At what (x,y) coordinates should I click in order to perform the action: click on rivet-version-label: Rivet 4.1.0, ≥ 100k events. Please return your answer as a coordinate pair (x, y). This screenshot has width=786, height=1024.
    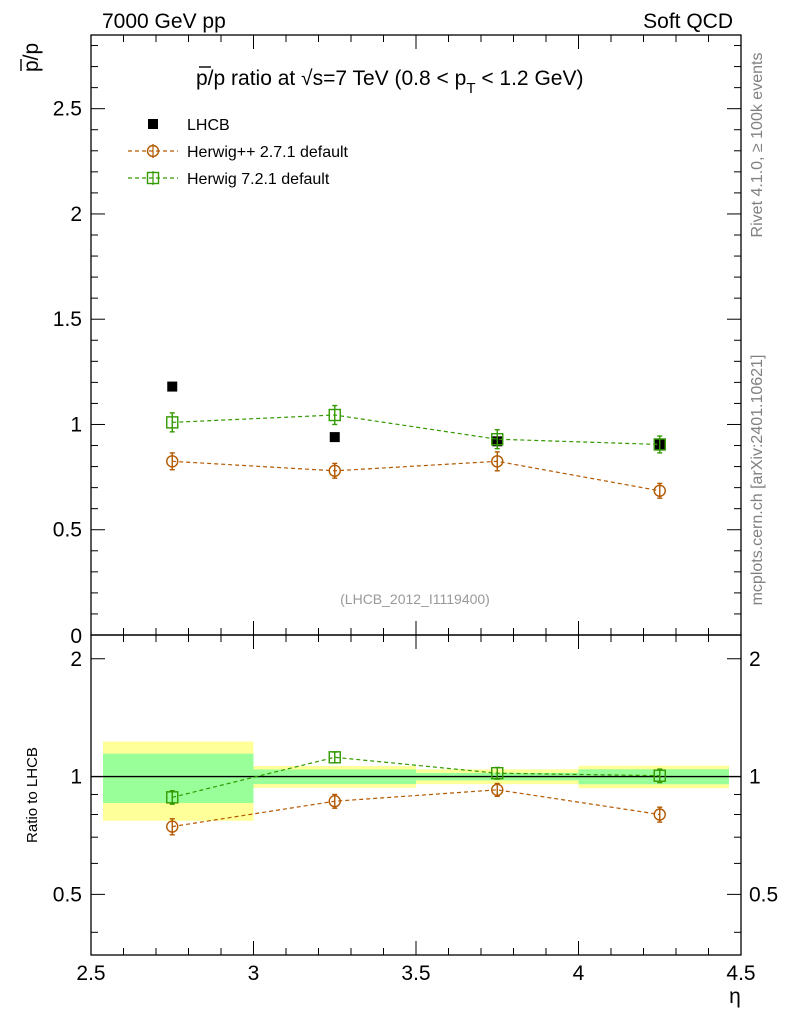
    Looking at the image, I should click on (757, 145).